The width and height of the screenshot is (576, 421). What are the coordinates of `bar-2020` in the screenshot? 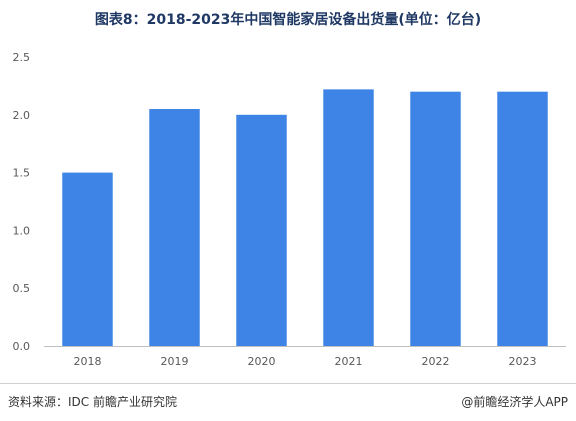 It's located at (261, 230).